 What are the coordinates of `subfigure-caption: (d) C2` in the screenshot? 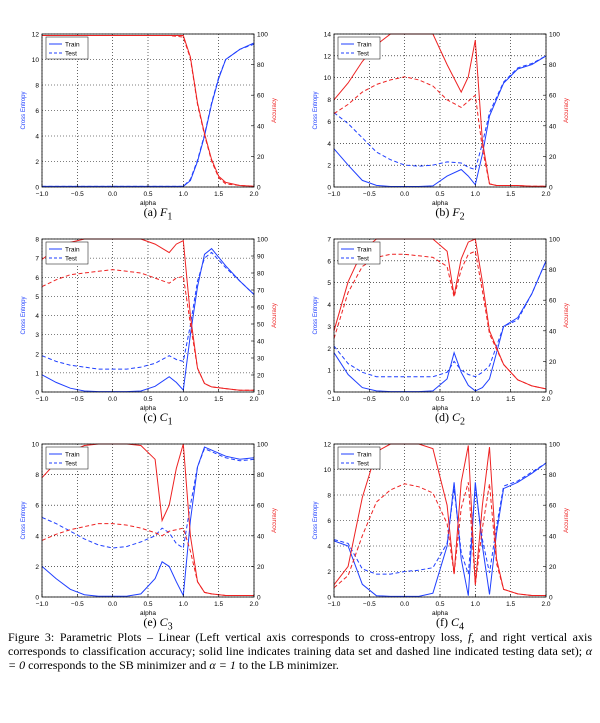 It's located at (450, 418).